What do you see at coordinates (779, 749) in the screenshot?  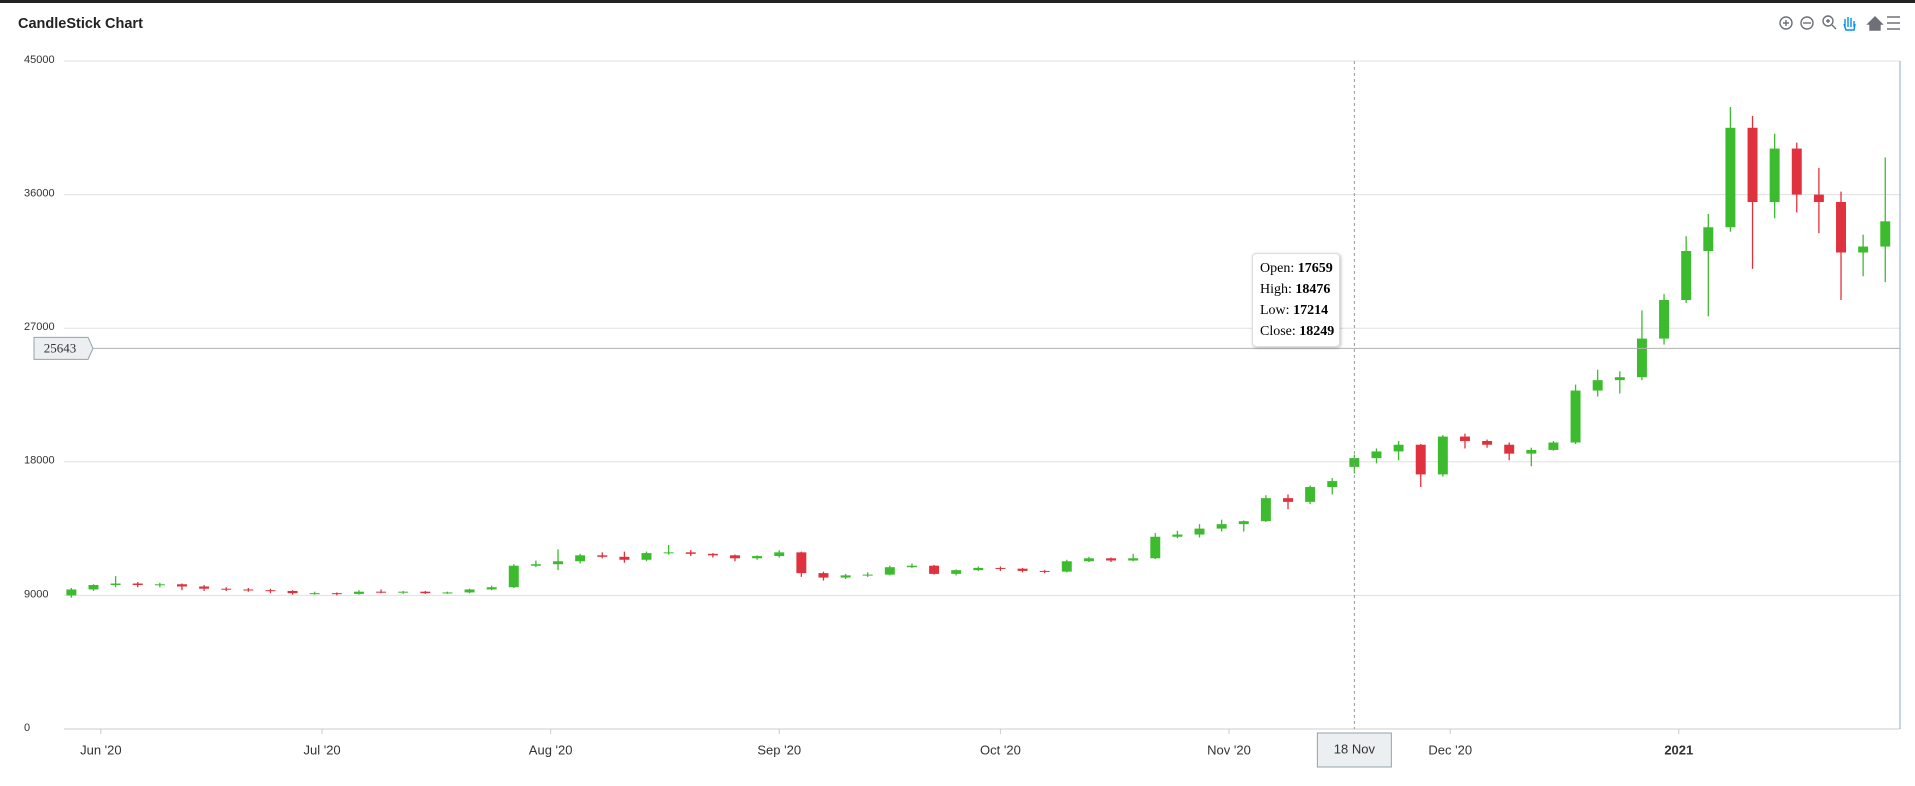 I see `x-tick-label: Sep '20` at bounding box center [779, 749].